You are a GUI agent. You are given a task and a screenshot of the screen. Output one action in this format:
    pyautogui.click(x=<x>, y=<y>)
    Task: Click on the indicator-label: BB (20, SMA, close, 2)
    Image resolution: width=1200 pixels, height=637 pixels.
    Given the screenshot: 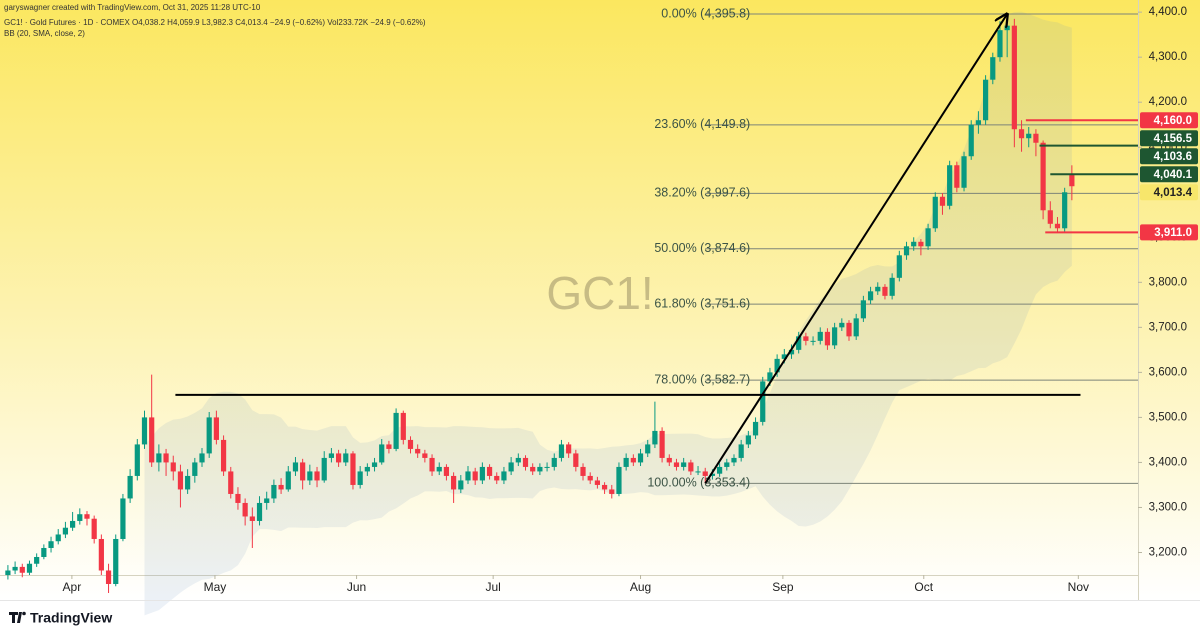 What is the action you would take?
    pyautogui.click(x=44, y=33)
    